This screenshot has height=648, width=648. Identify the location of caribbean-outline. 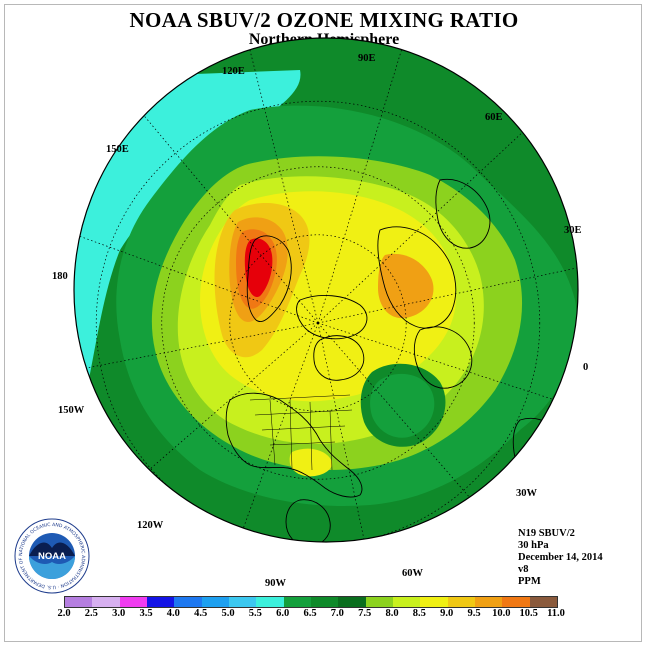
(308, 520).